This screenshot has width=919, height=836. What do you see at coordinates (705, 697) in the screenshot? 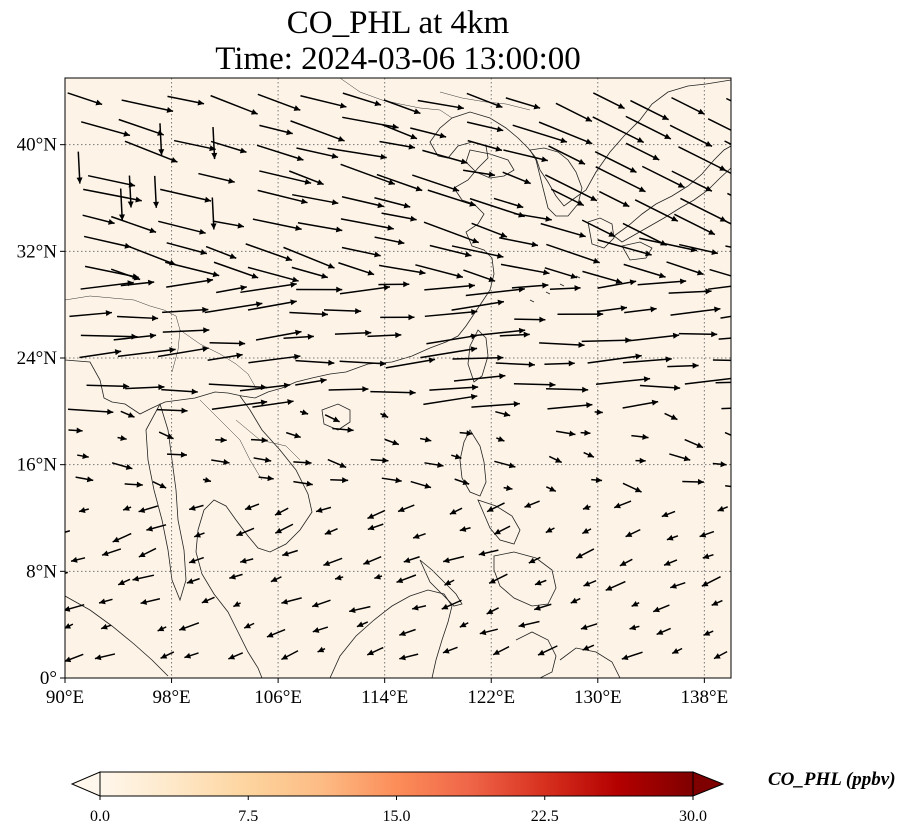
I see `lon-tick-label: 138°E` at bounding box center [705, 697].